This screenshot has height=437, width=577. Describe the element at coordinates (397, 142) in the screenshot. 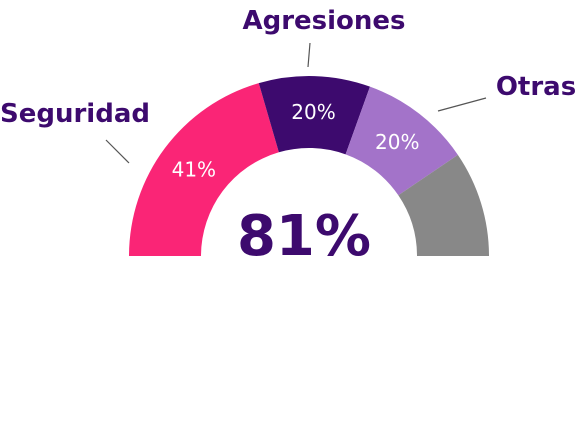

I see `value-label-otras: 20%` at that location.